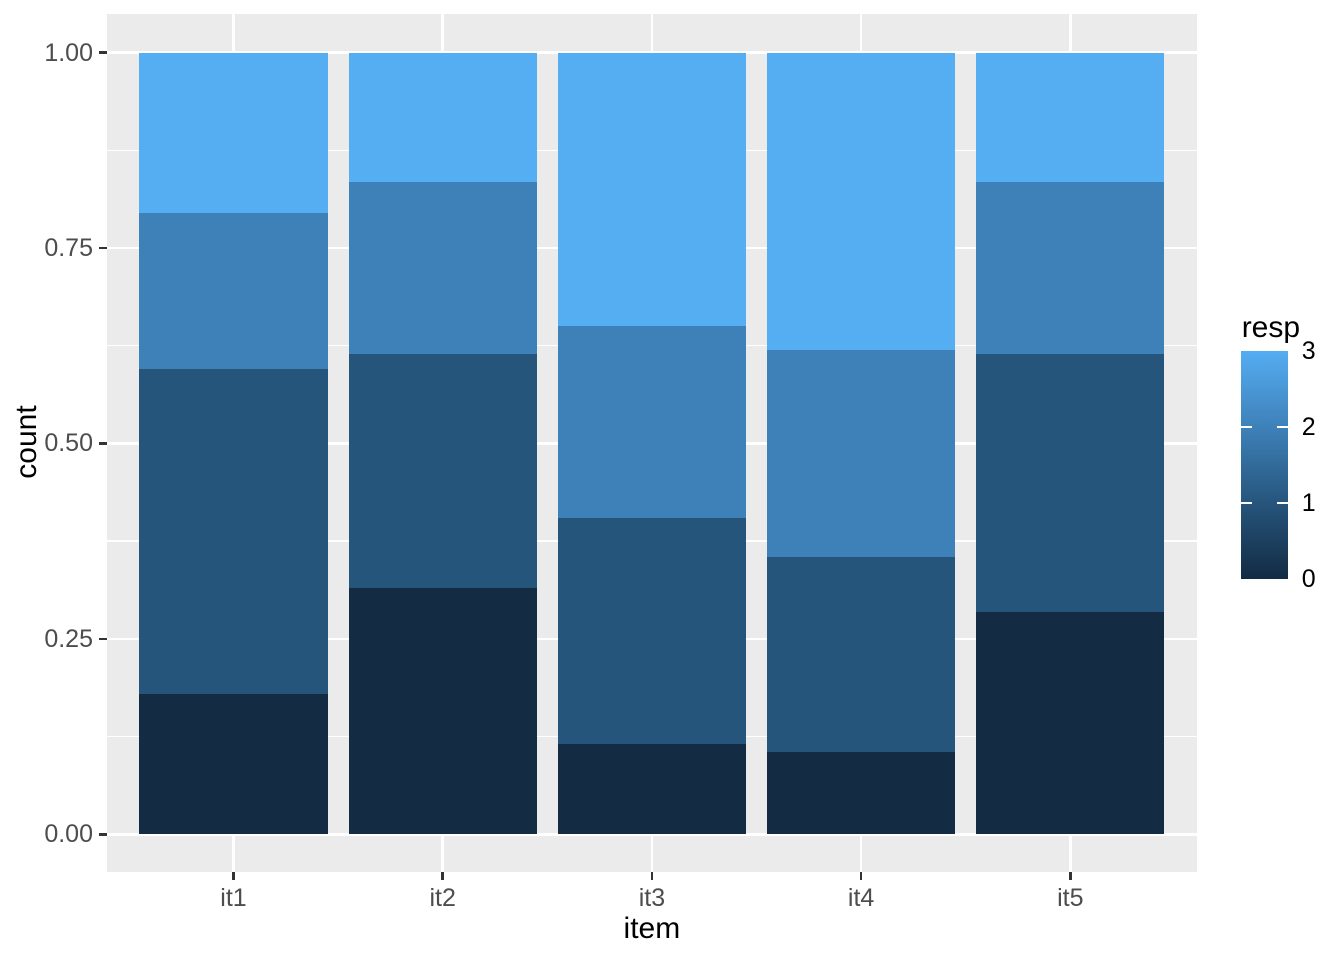  Describe the element at coordinates (1264, 465) in the screenshot. I see `legend-colorbar` at that location.